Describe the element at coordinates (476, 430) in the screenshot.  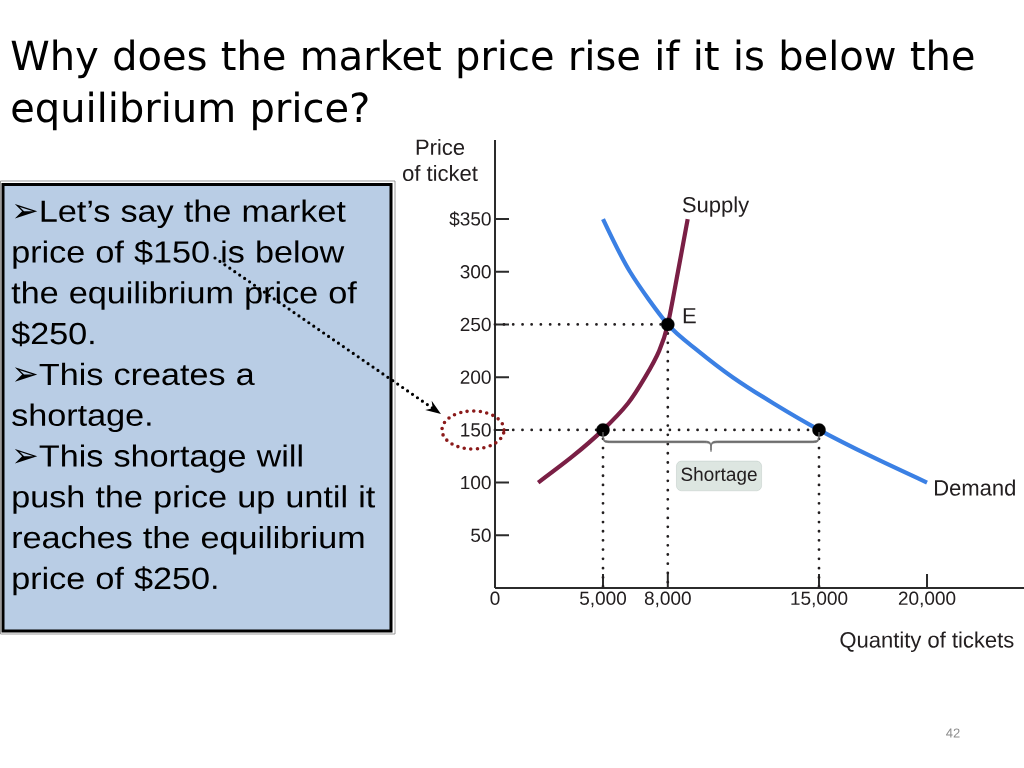
I see `y-tick-label: 150` at that location.